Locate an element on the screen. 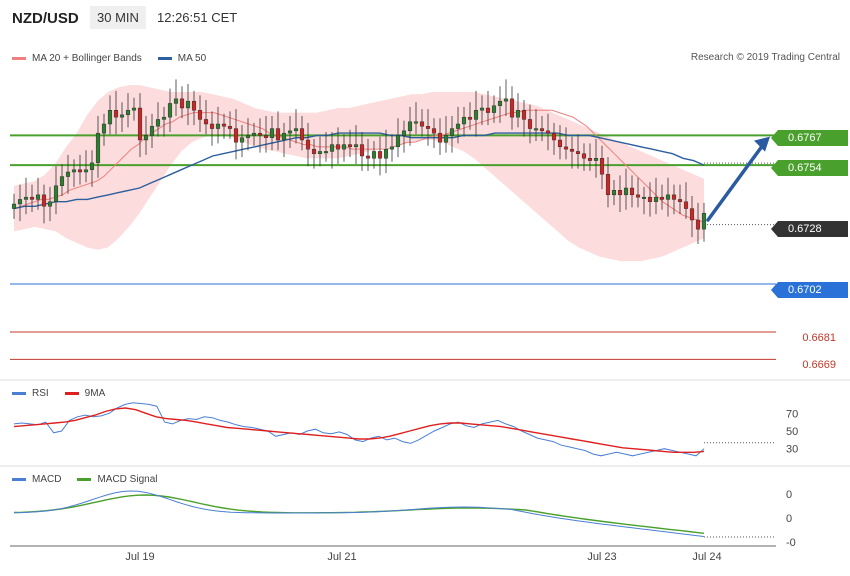 The width and height of the screenshot is (850, 576). level-badge-r1: 0.6754 is located at coordinates (809, 168).